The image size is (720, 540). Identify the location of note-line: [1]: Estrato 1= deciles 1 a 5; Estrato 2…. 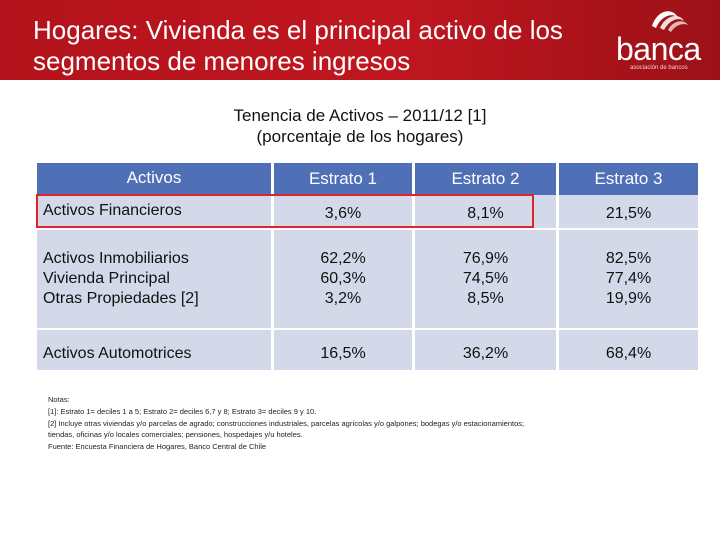
(182, 411).